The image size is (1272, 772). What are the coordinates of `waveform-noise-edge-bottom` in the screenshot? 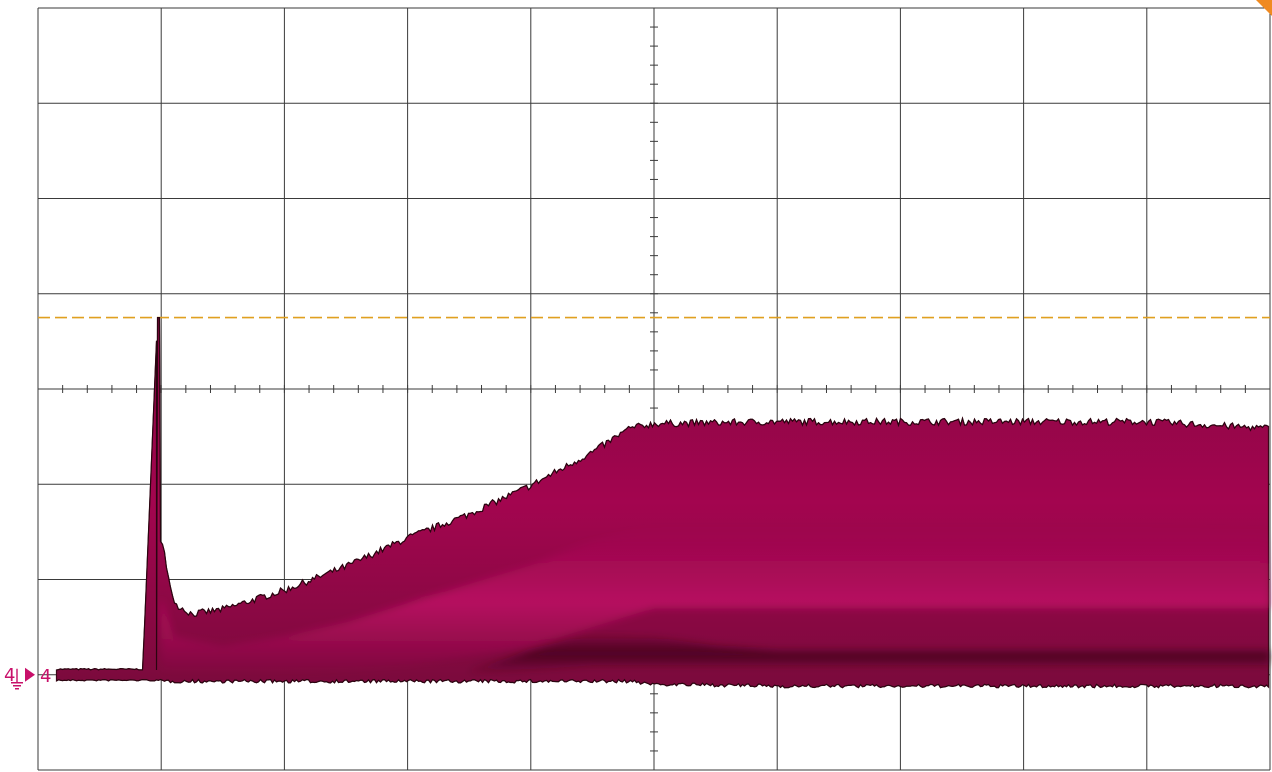 It's located at (662, 683).